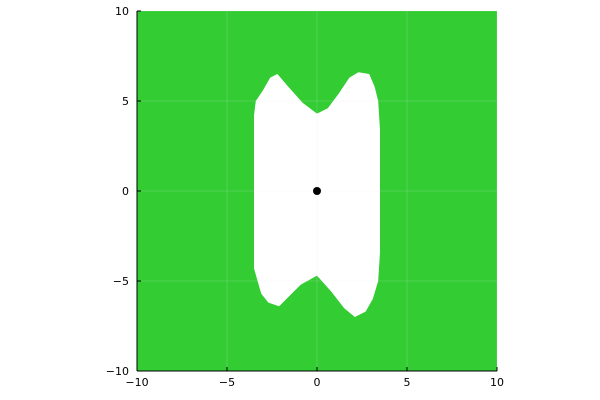  What do you see at coordinates (227, 382) in the screenshot?
I see `x-tick-label: −5` at bounding box center [227, 382].